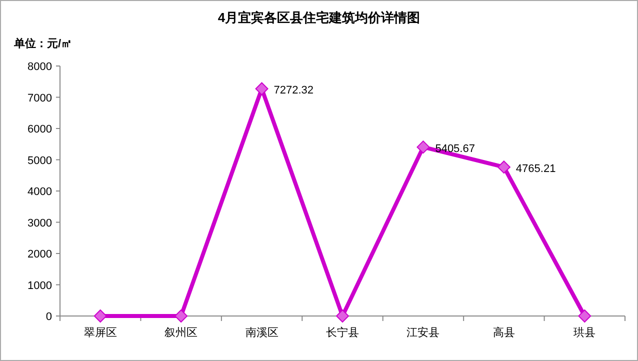 The height and width of the screenshot is (361, 638). I want to click on y-tick-label: 4000, so click(40, 192).